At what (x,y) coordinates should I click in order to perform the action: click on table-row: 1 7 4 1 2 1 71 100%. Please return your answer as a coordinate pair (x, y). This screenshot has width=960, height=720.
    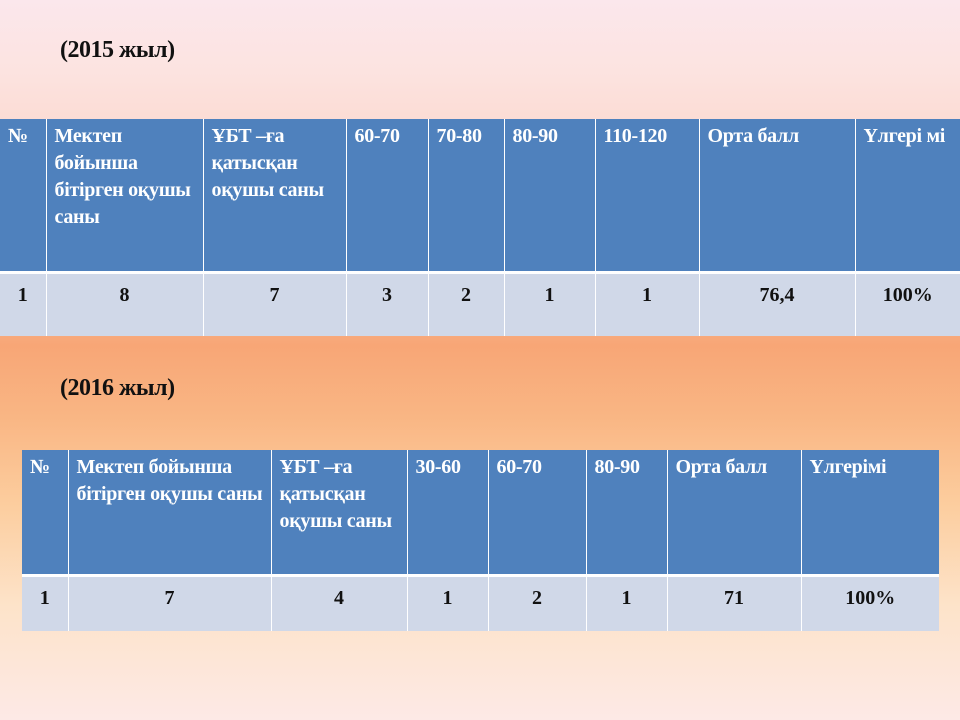
    Looking at the image, I should click on (480, 603).